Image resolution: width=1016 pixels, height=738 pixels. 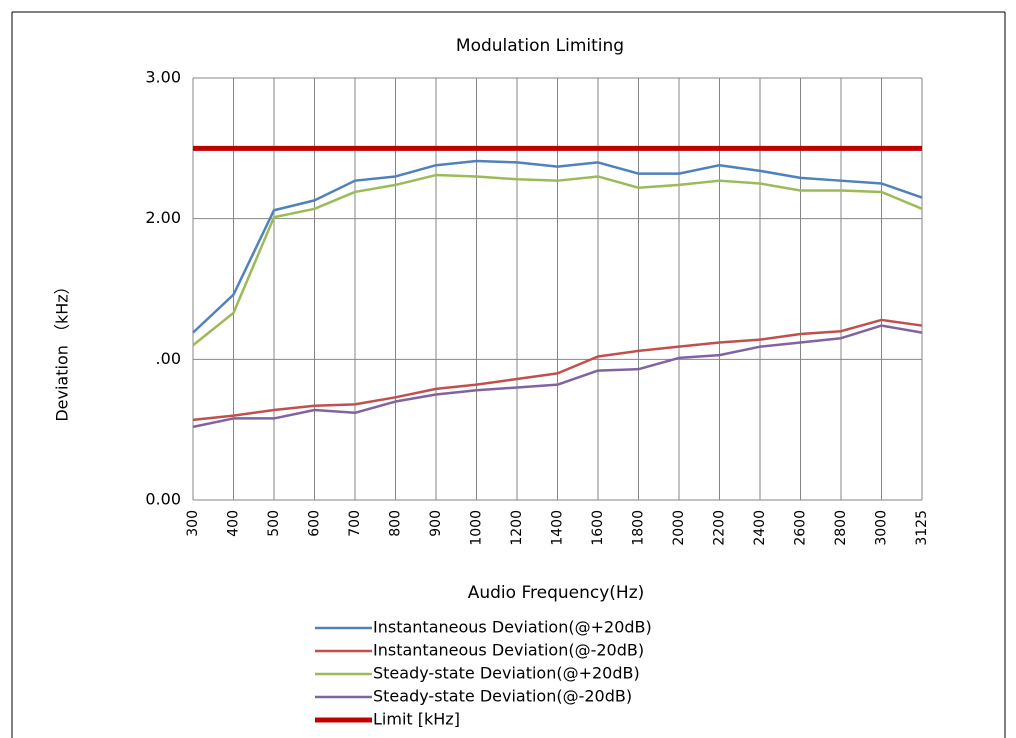 What do you see at coordinates (841, 528) in the screenshot?
I see `x-tick-label: 2800` at bounding box center [841, 528].